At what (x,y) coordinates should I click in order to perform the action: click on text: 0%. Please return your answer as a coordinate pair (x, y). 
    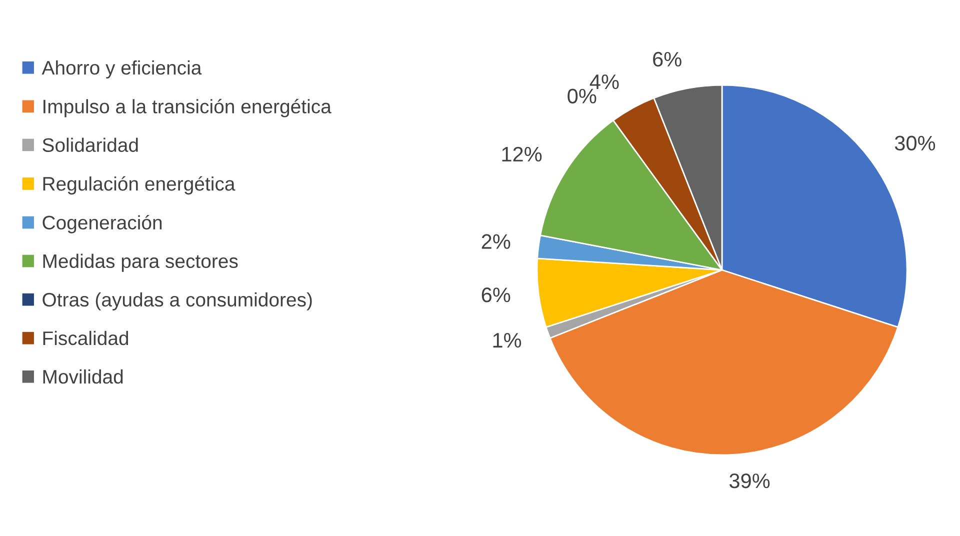
    Looking at the image, I should click on (582, 96).